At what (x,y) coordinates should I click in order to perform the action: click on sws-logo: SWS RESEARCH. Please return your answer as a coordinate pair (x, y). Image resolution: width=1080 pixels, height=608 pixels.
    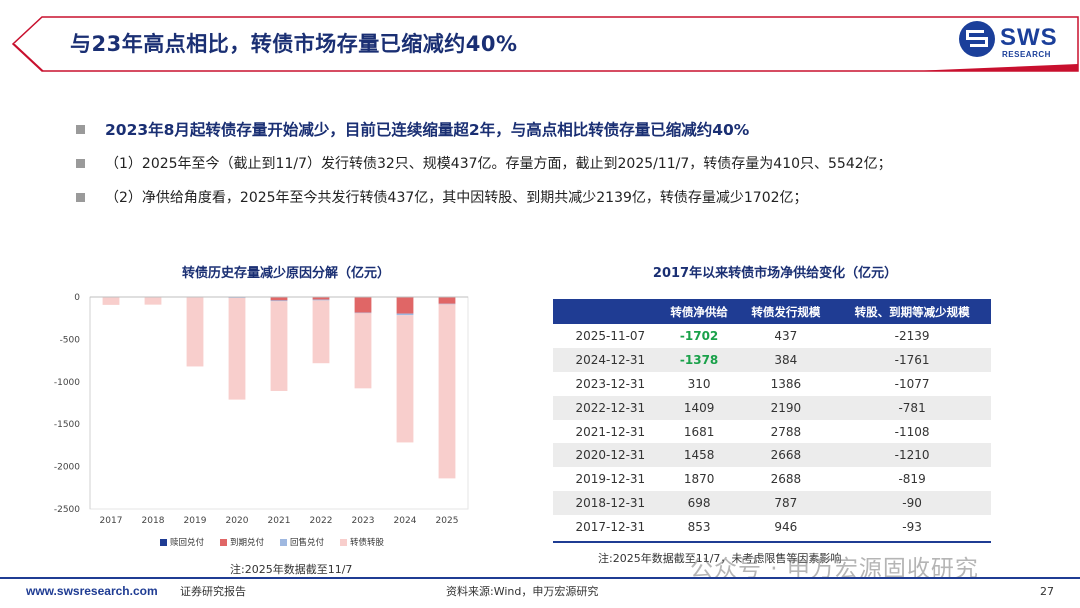
    Looking at the image, I should click on (1013, 42).